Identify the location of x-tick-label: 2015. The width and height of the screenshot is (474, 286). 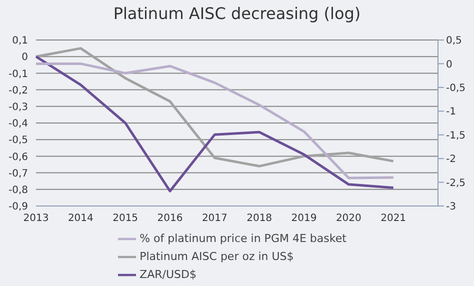
(125, 218).